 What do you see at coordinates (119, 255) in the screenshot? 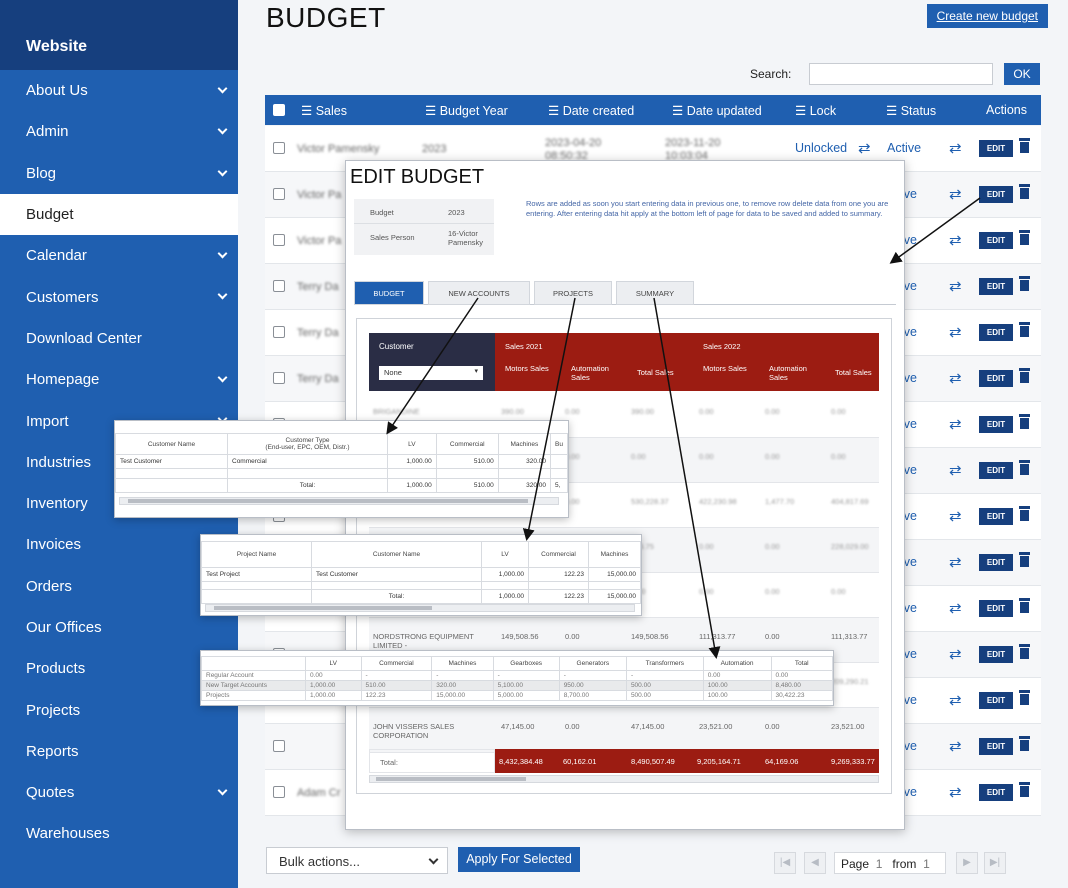
I see `sidebar-item-calendar: Calendar` at bounding box center [119, 255].